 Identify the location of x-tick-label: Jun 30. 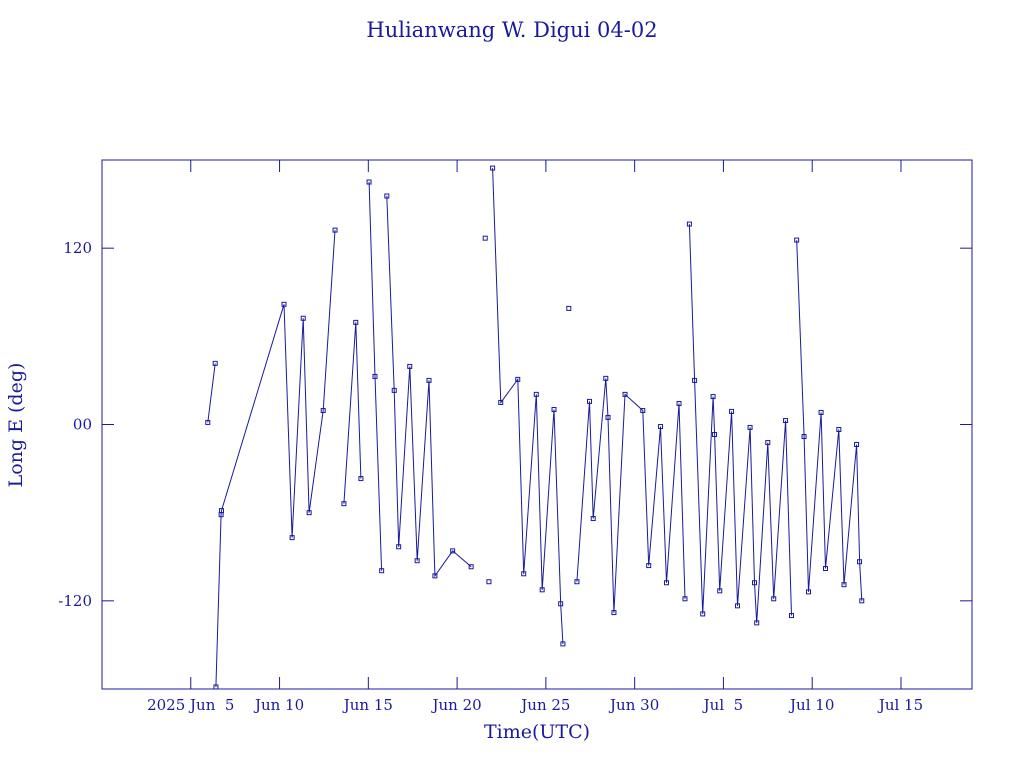
(633, 705).